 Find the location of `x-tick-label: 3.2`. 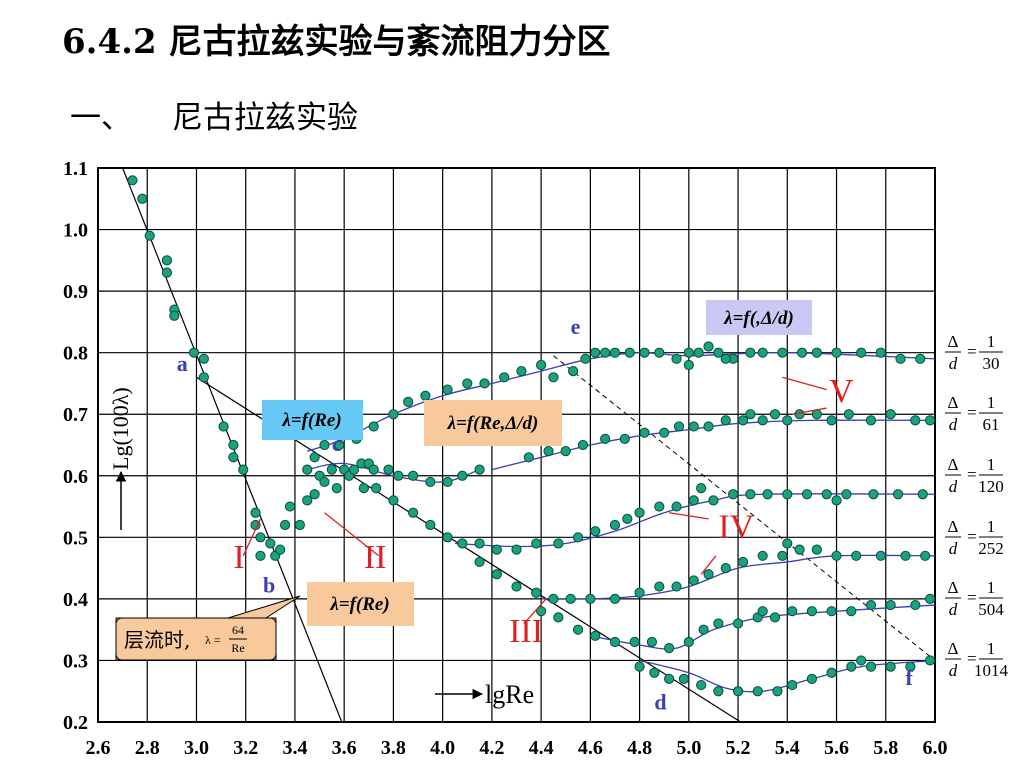

x-tick-label: 3.2 is located at coordinates (245, 748).